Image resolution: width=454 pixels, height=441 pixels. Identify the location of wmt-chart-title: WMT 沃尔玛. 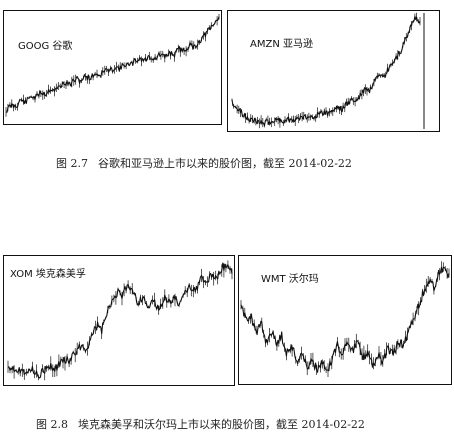
(290, 279).